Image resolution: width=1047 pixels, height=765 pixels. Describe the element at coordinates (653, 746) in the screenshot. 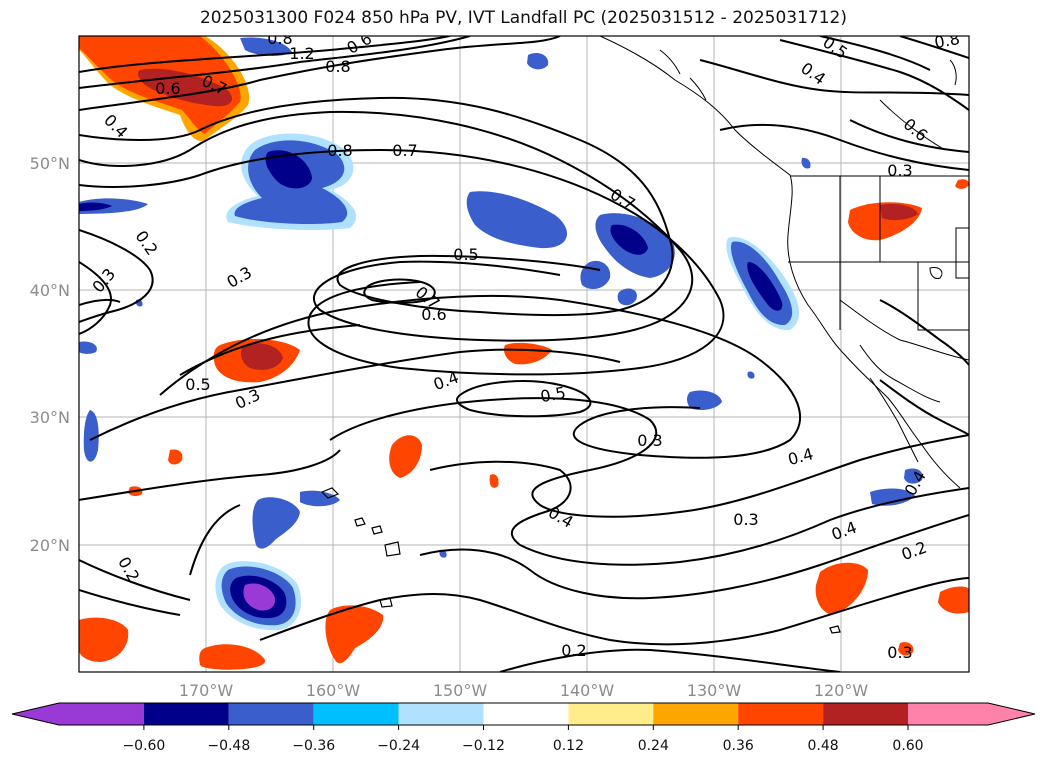

I see `colorbar-tick-label: 0.24` at that location.